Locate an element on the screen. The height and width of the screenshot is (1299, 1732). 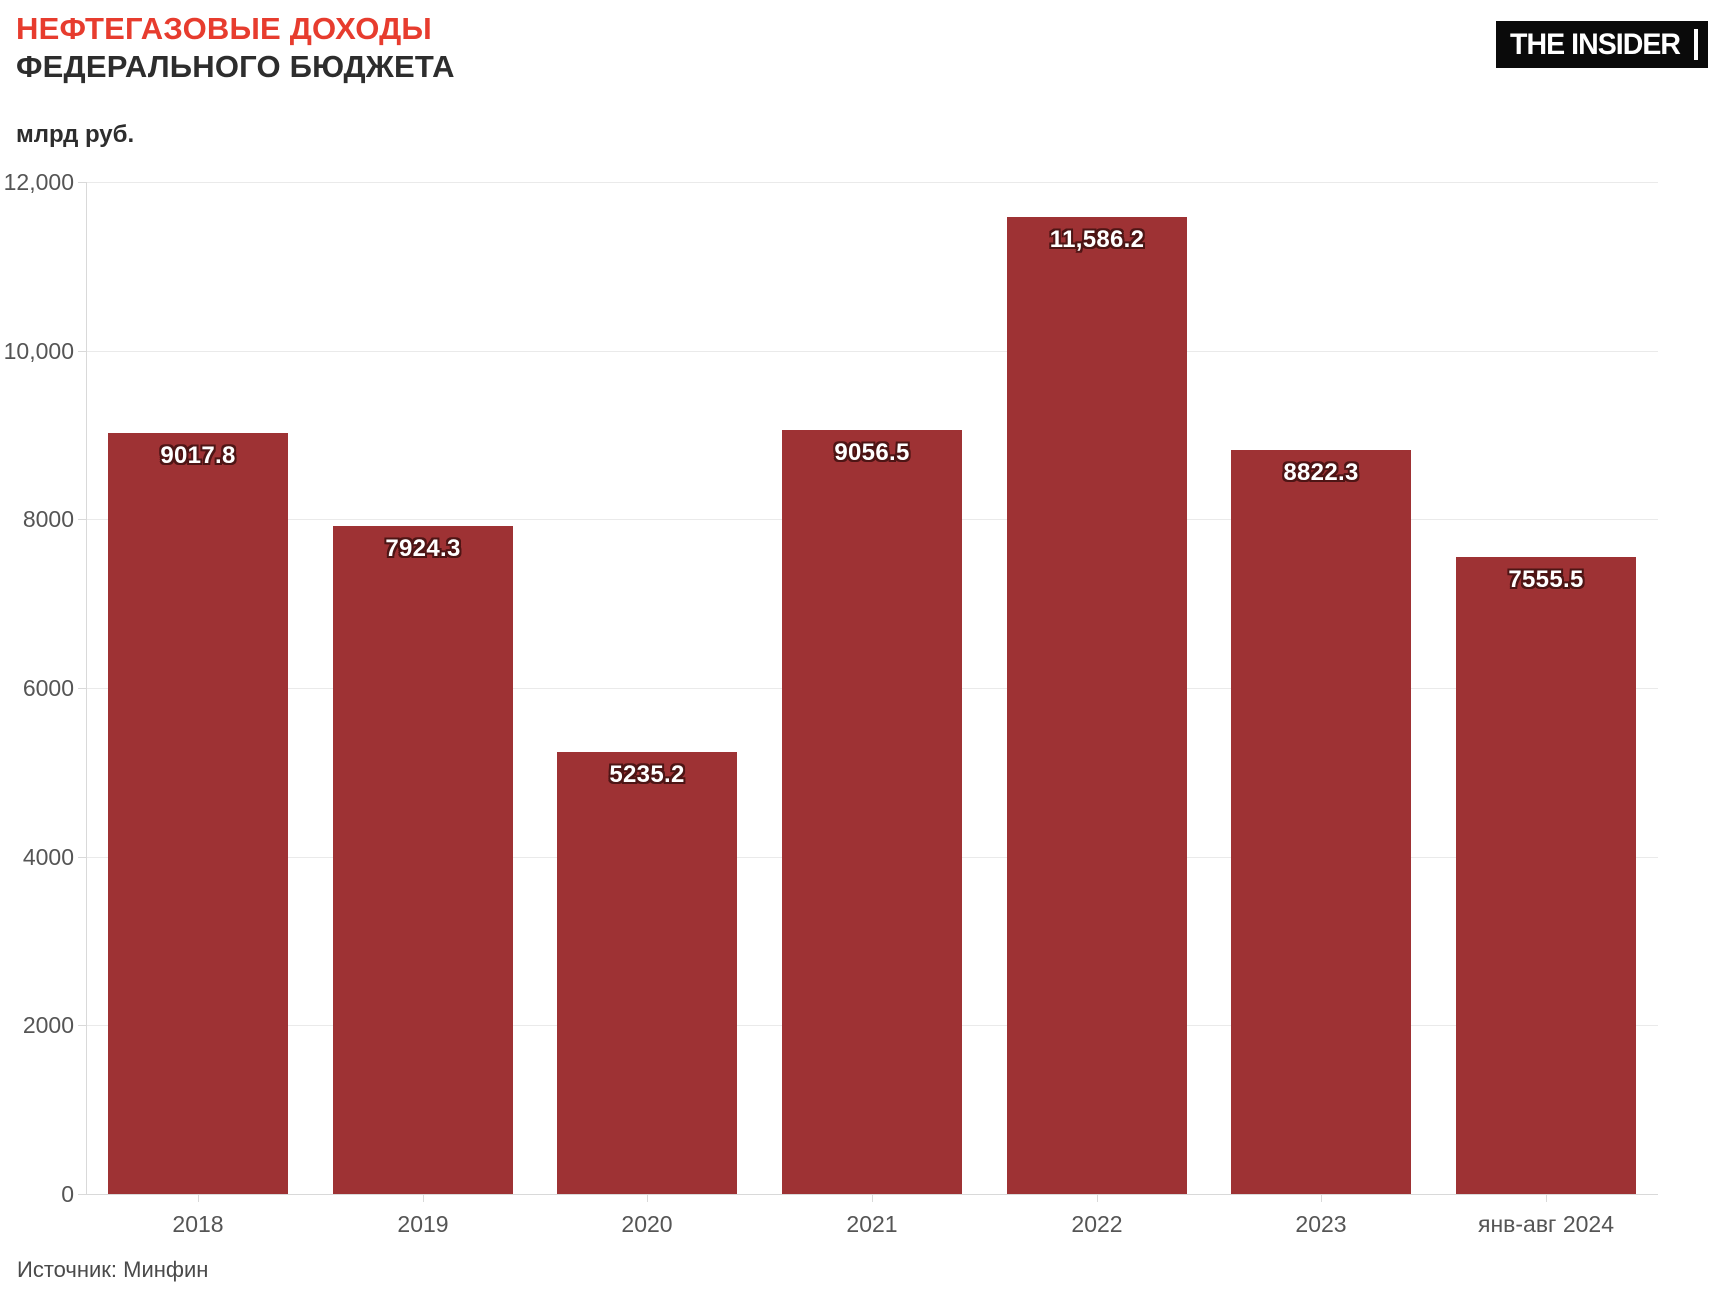
y-tick-label: 6000 is located at coordinates (48, 688).